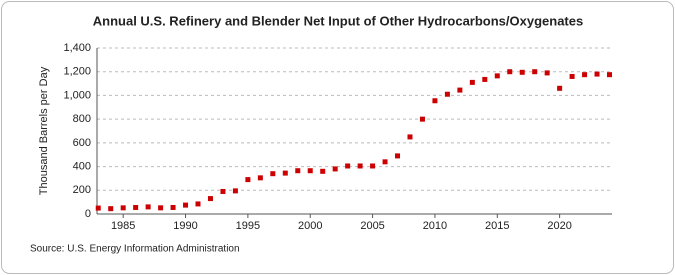  Describe the element at coordinates (248, 226) in the screenshot. I see `x-tick-label: 1995` at that location.